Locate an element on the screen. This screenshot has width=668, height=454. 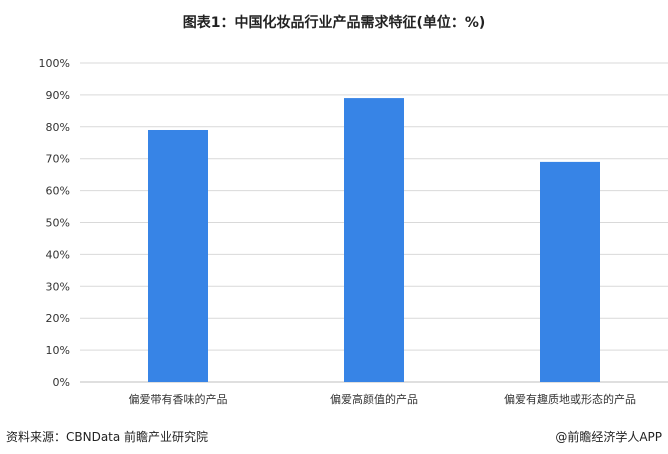
y-tick-label: 40% is located at coordinates (58, 254).